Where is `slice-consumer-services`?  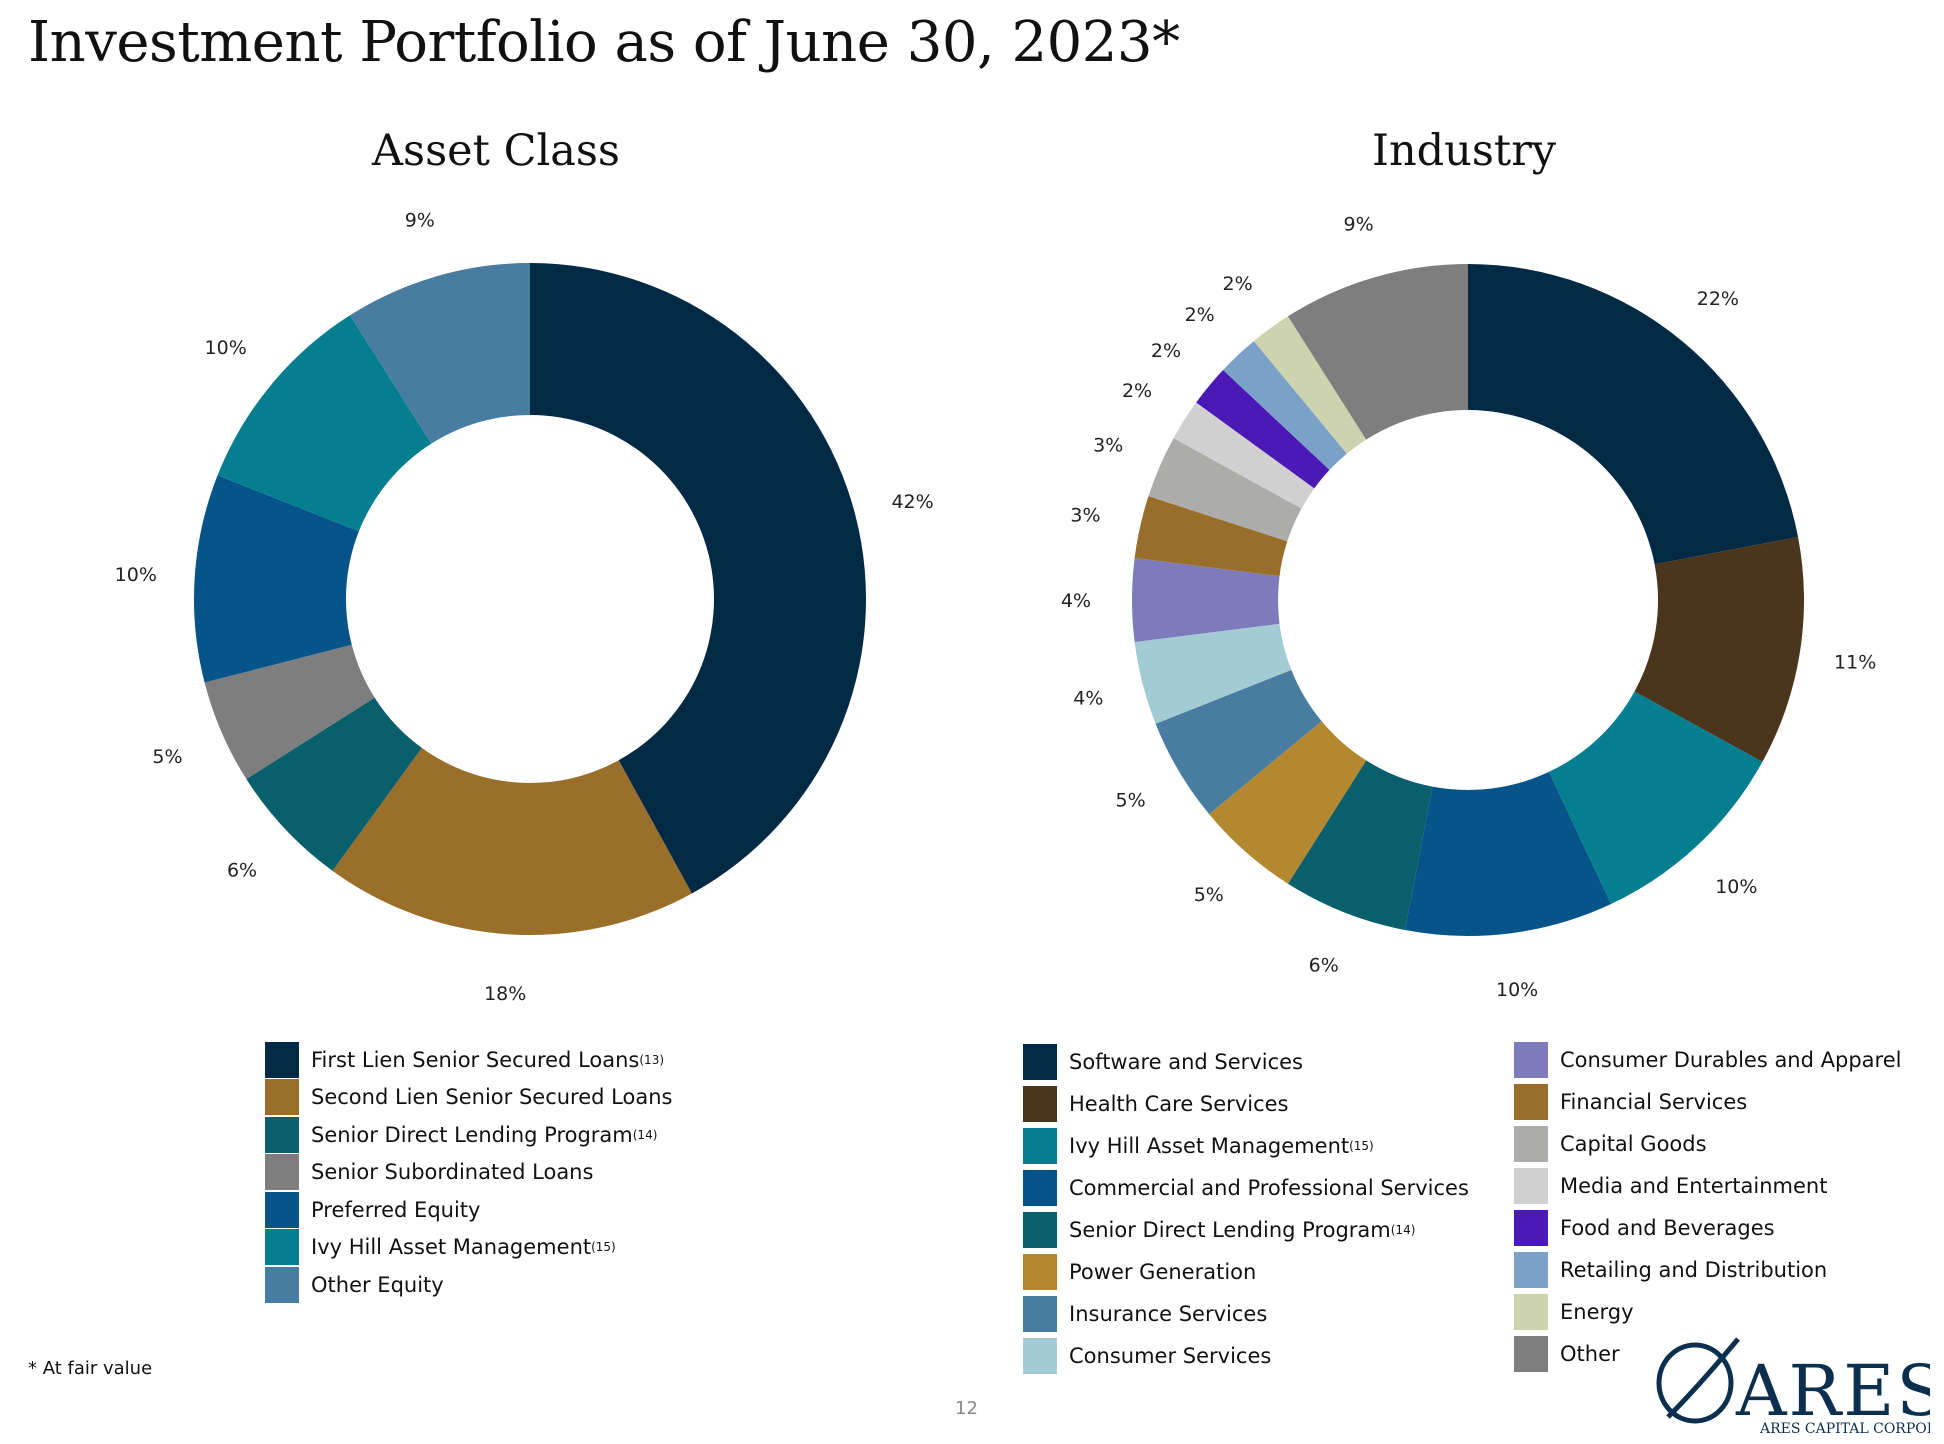
slice-consumer-services is located at coordinates (1213, 673).